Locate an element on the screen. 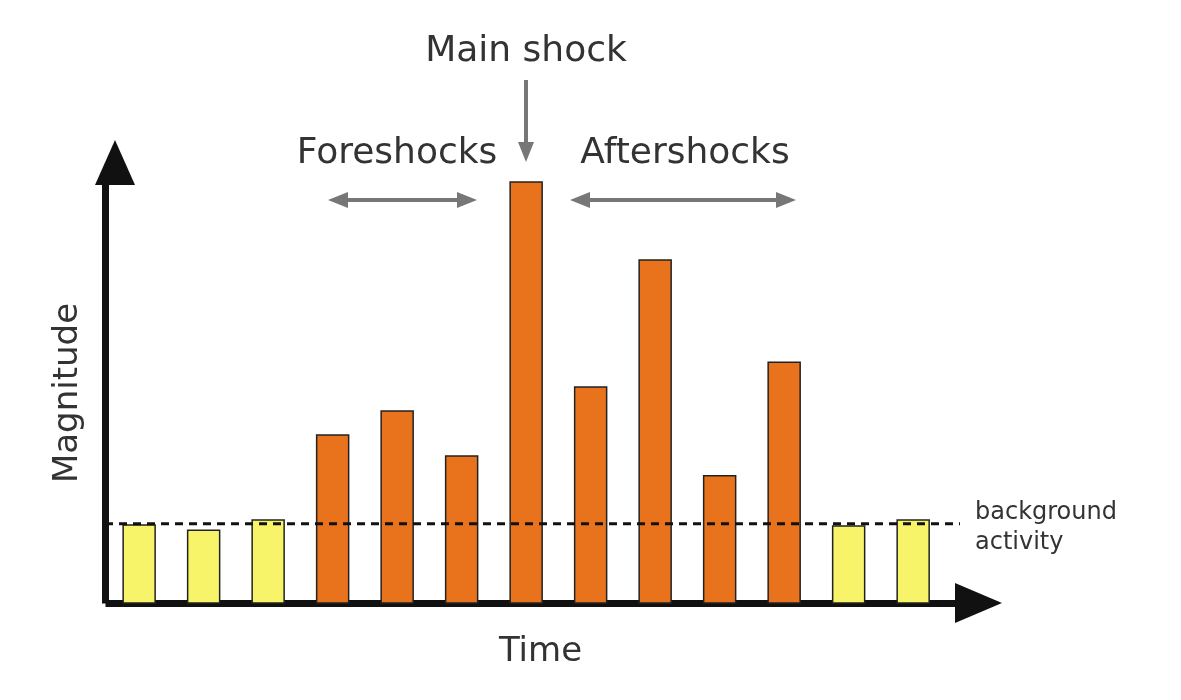 Image resolution: width=1181 pixels, height=700 pixels. x-axis-title: Time is located at coordinates (540, 648).